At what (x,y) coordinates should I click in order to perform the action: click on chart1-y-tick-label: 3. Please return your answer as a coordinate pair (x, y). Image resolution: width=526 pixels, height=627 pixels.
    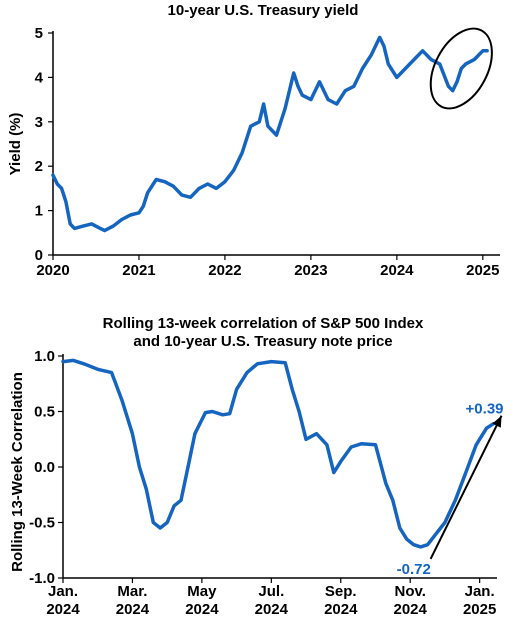
    Looking at the image, I should click on (39, 122).